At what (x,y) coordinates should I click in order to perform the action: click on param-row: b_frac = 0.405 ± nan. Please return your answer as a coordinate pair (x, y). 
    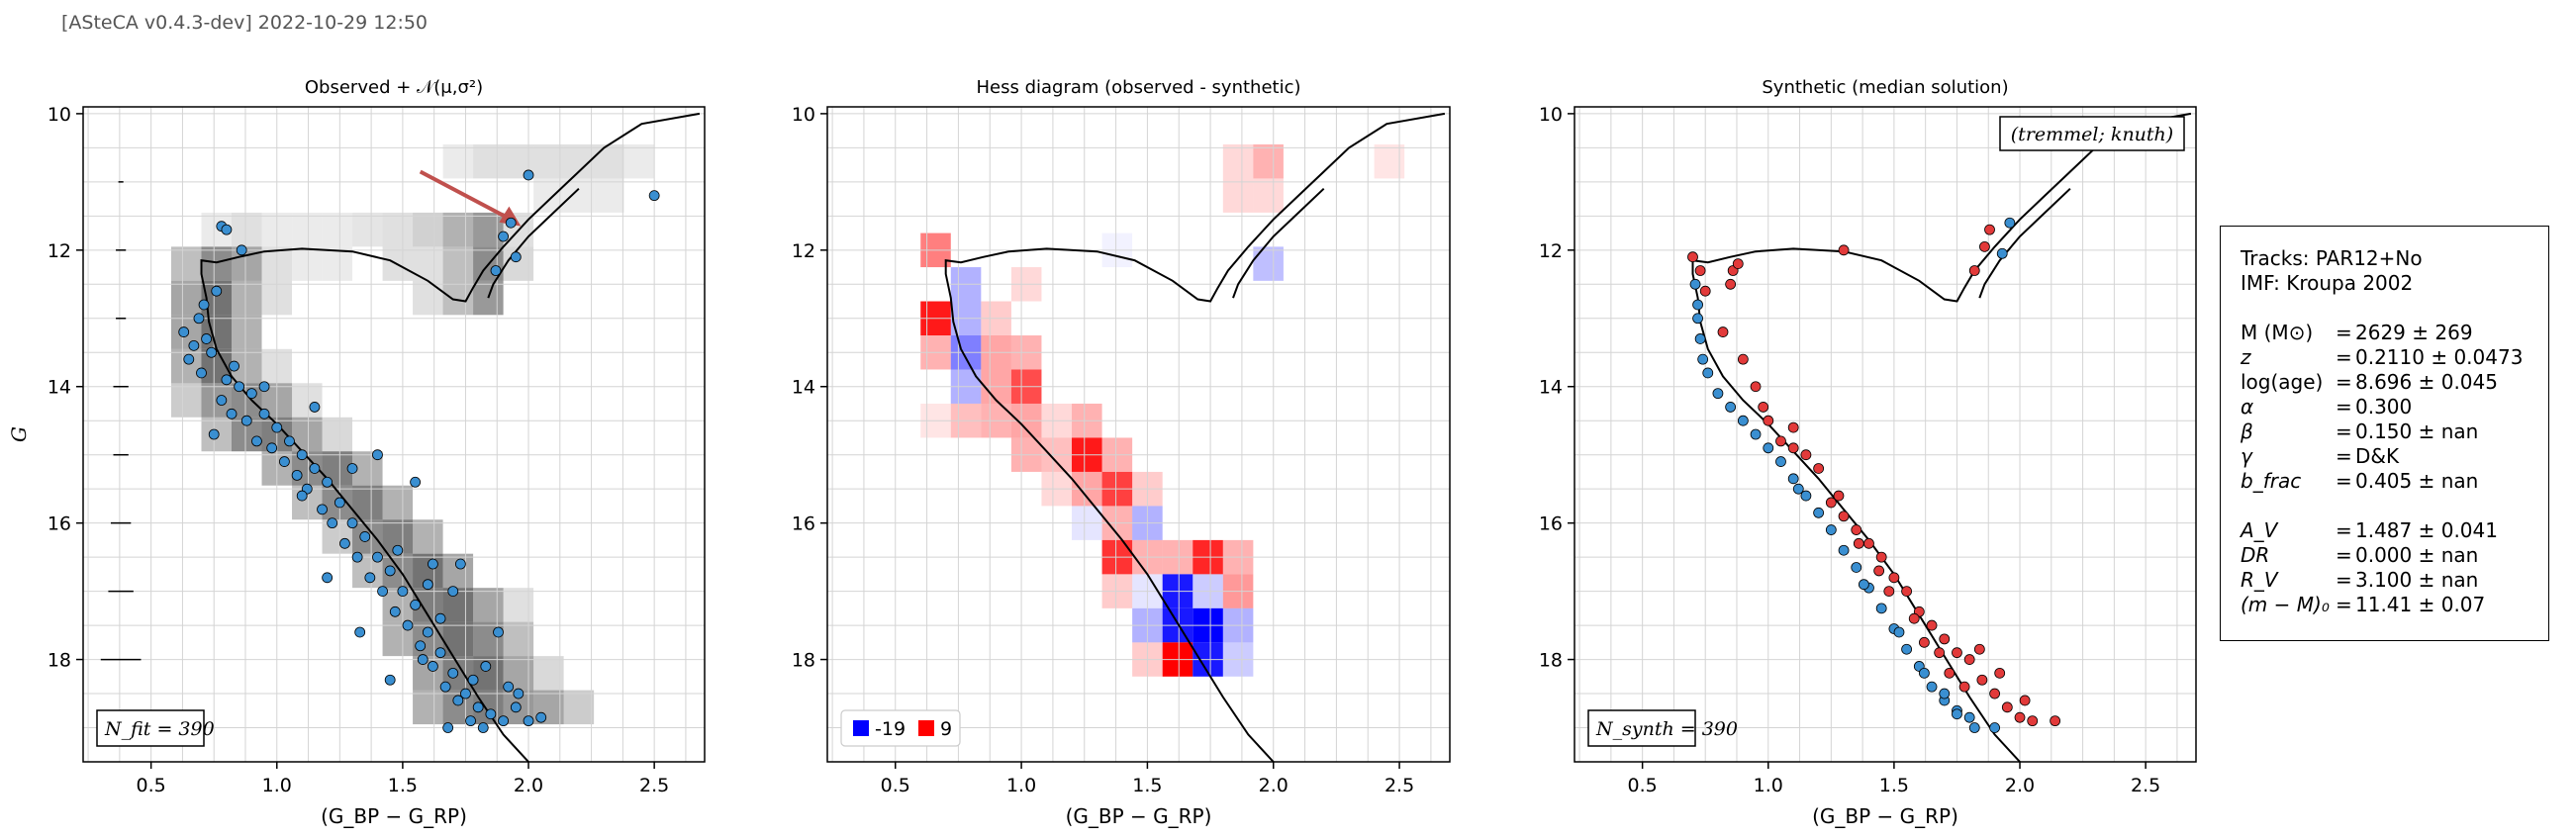
    Looking at the image, I should click on (2360, 481).